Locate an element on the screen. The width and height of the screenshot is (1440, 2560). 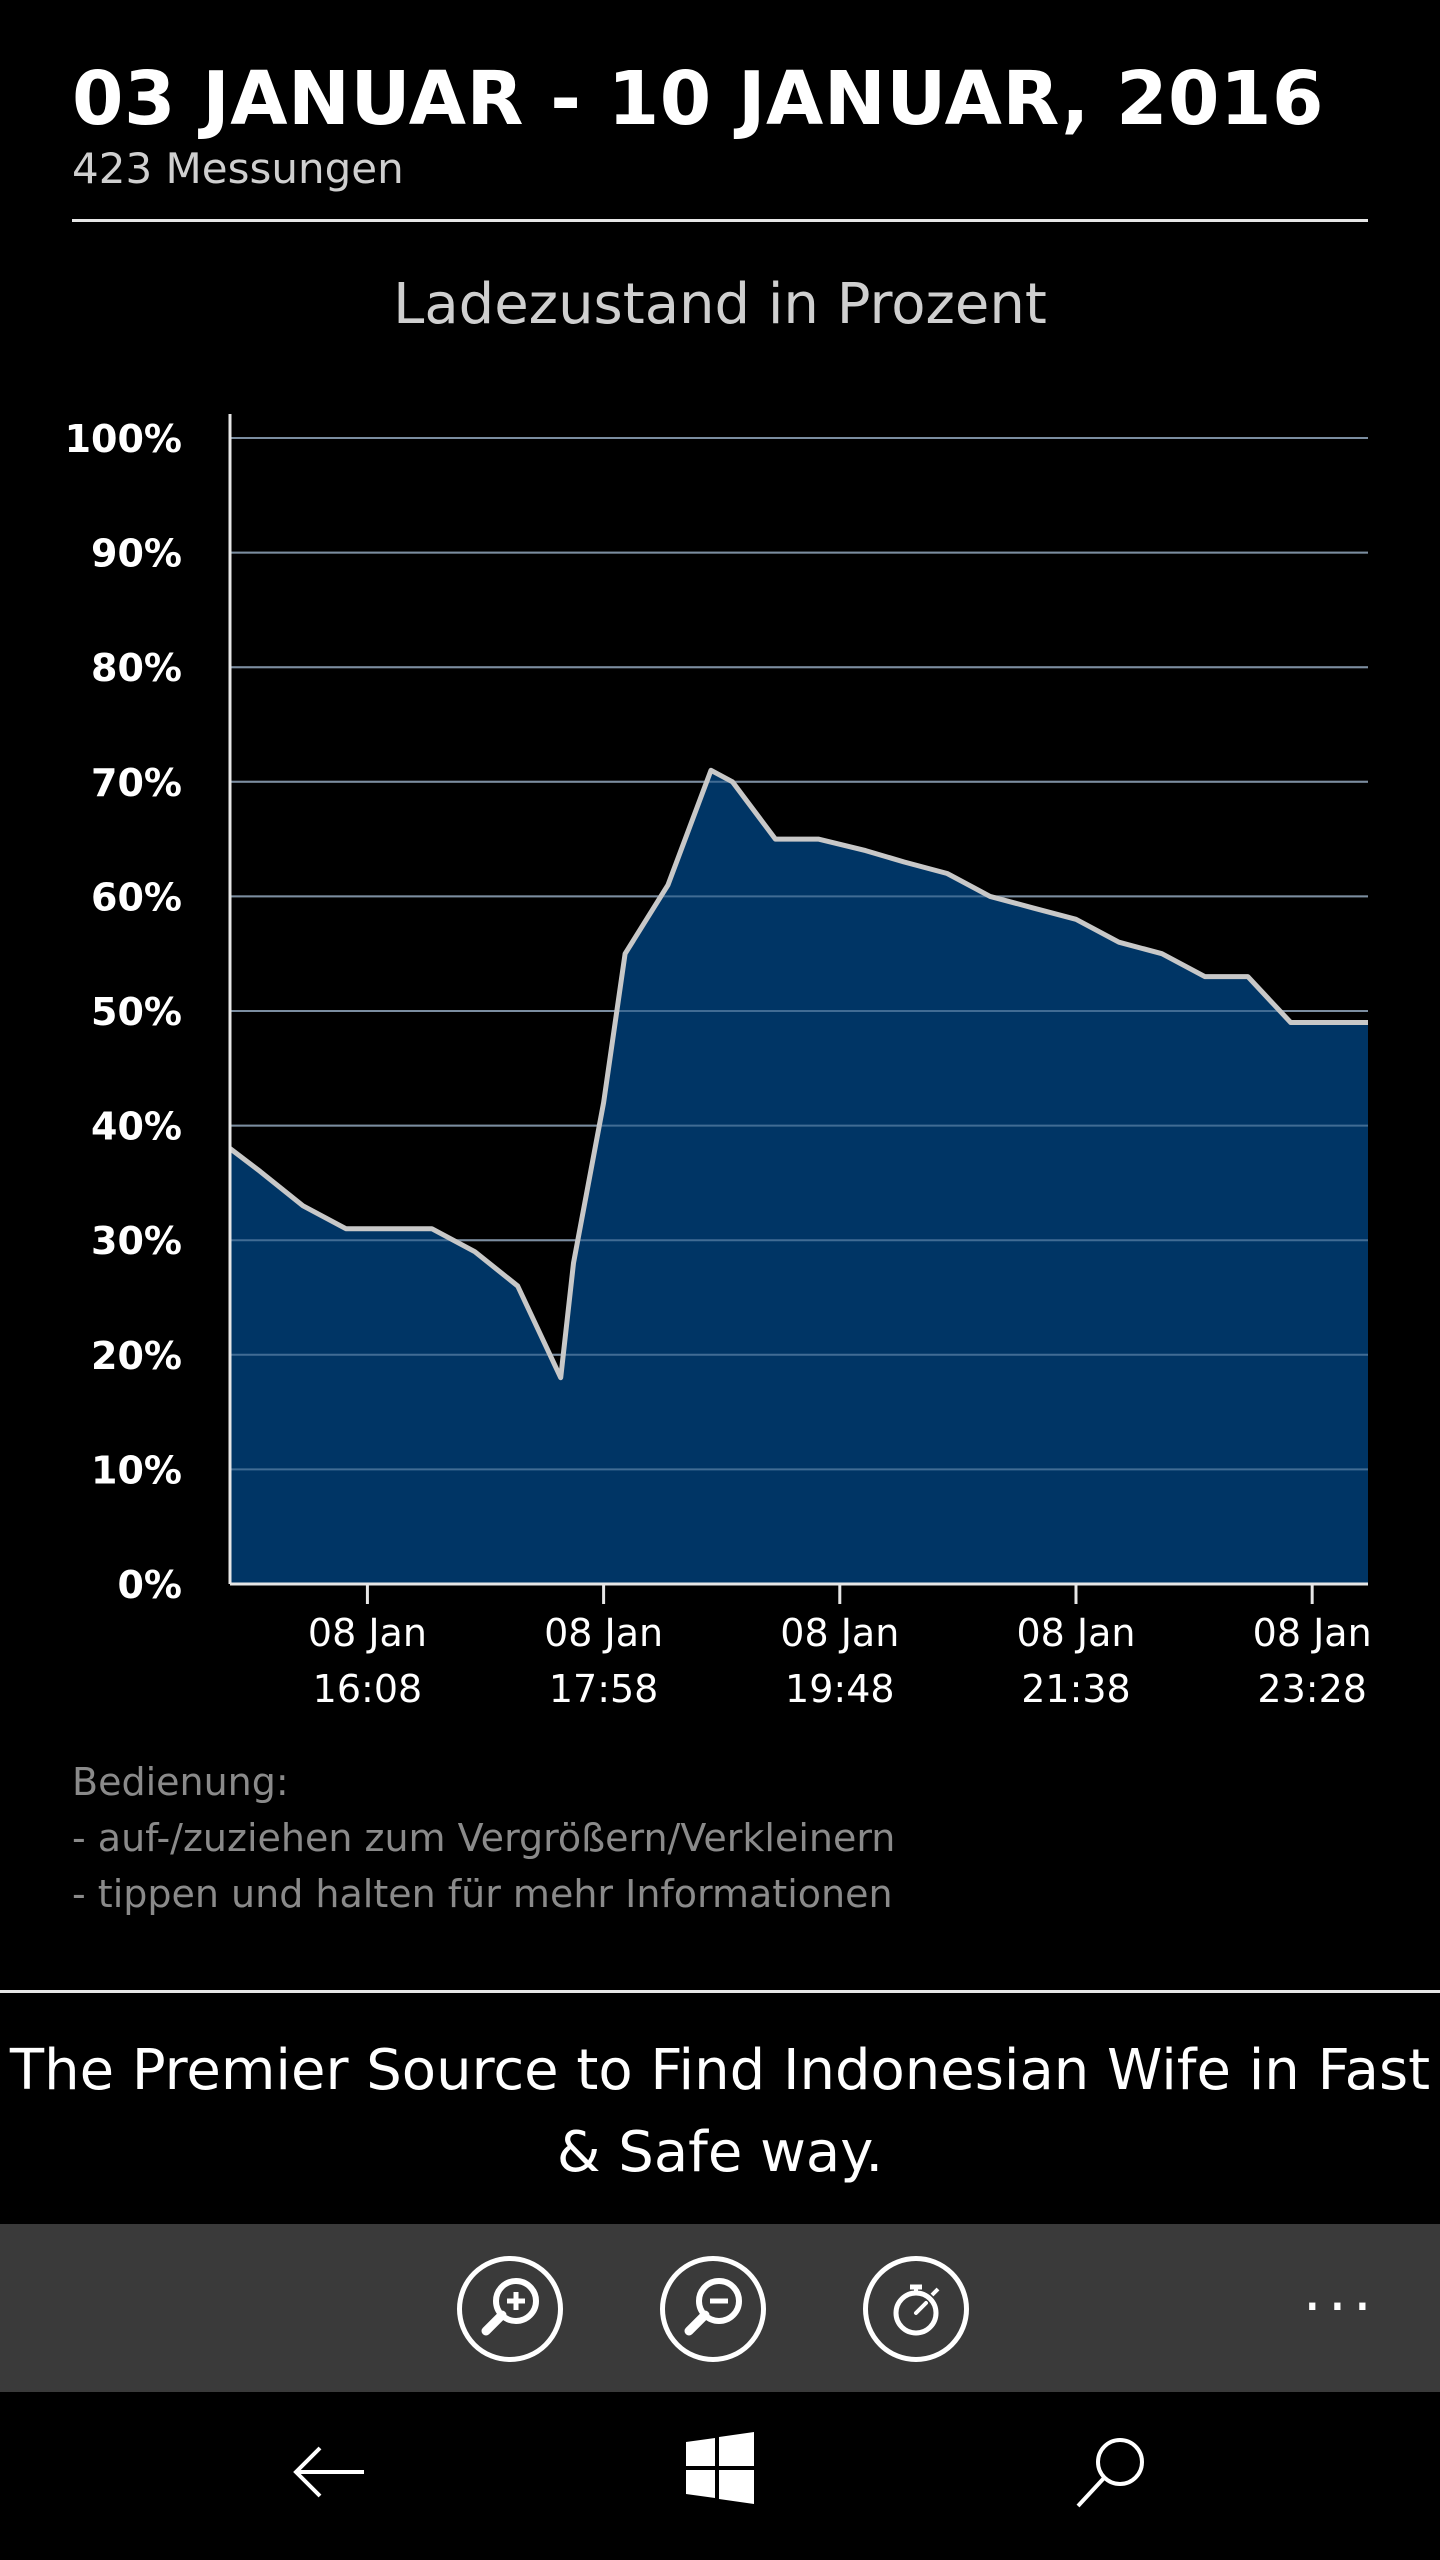
back-arrow-icon is located at coordinates (328, 2472).